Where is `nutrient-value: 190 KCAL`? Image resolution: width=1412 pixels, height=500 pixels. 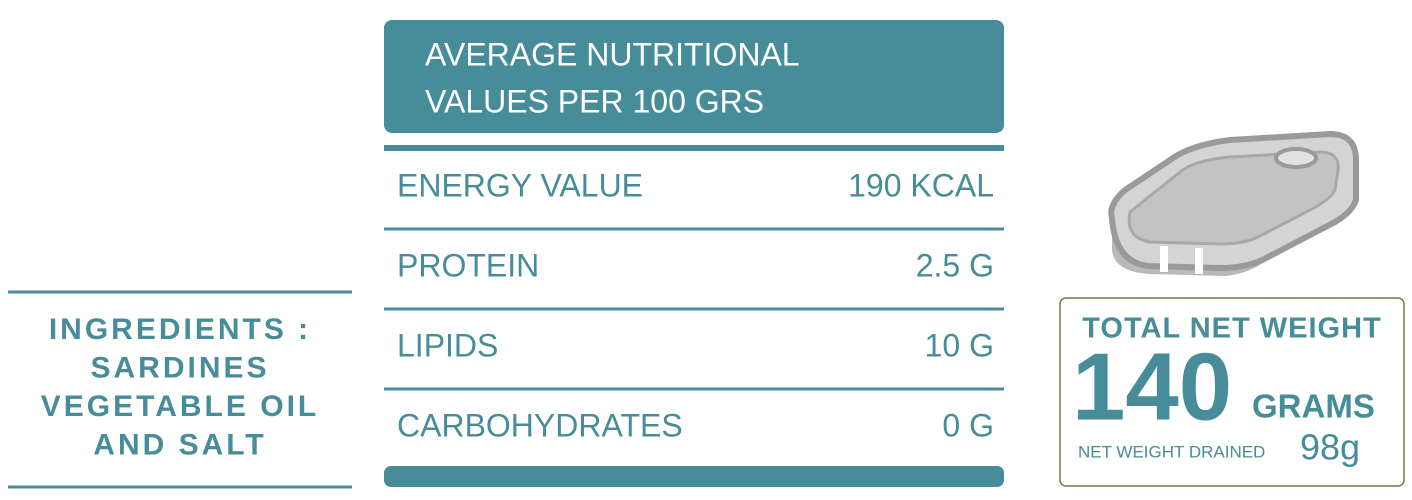 nutrient-value: 190 KCAL is located at coordinates (921, 185).